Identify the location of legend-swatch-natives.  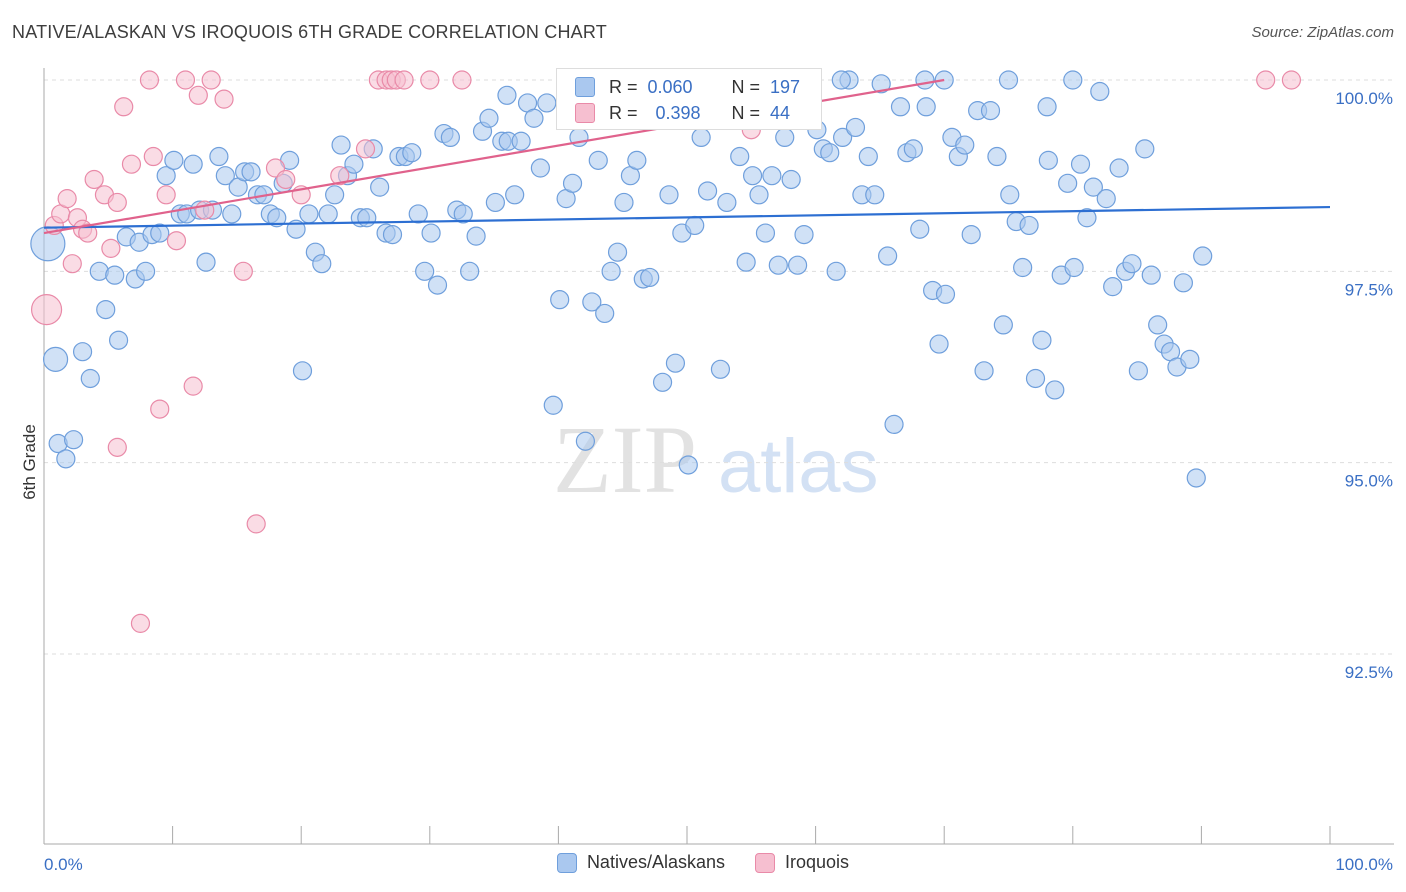
(566, 862).